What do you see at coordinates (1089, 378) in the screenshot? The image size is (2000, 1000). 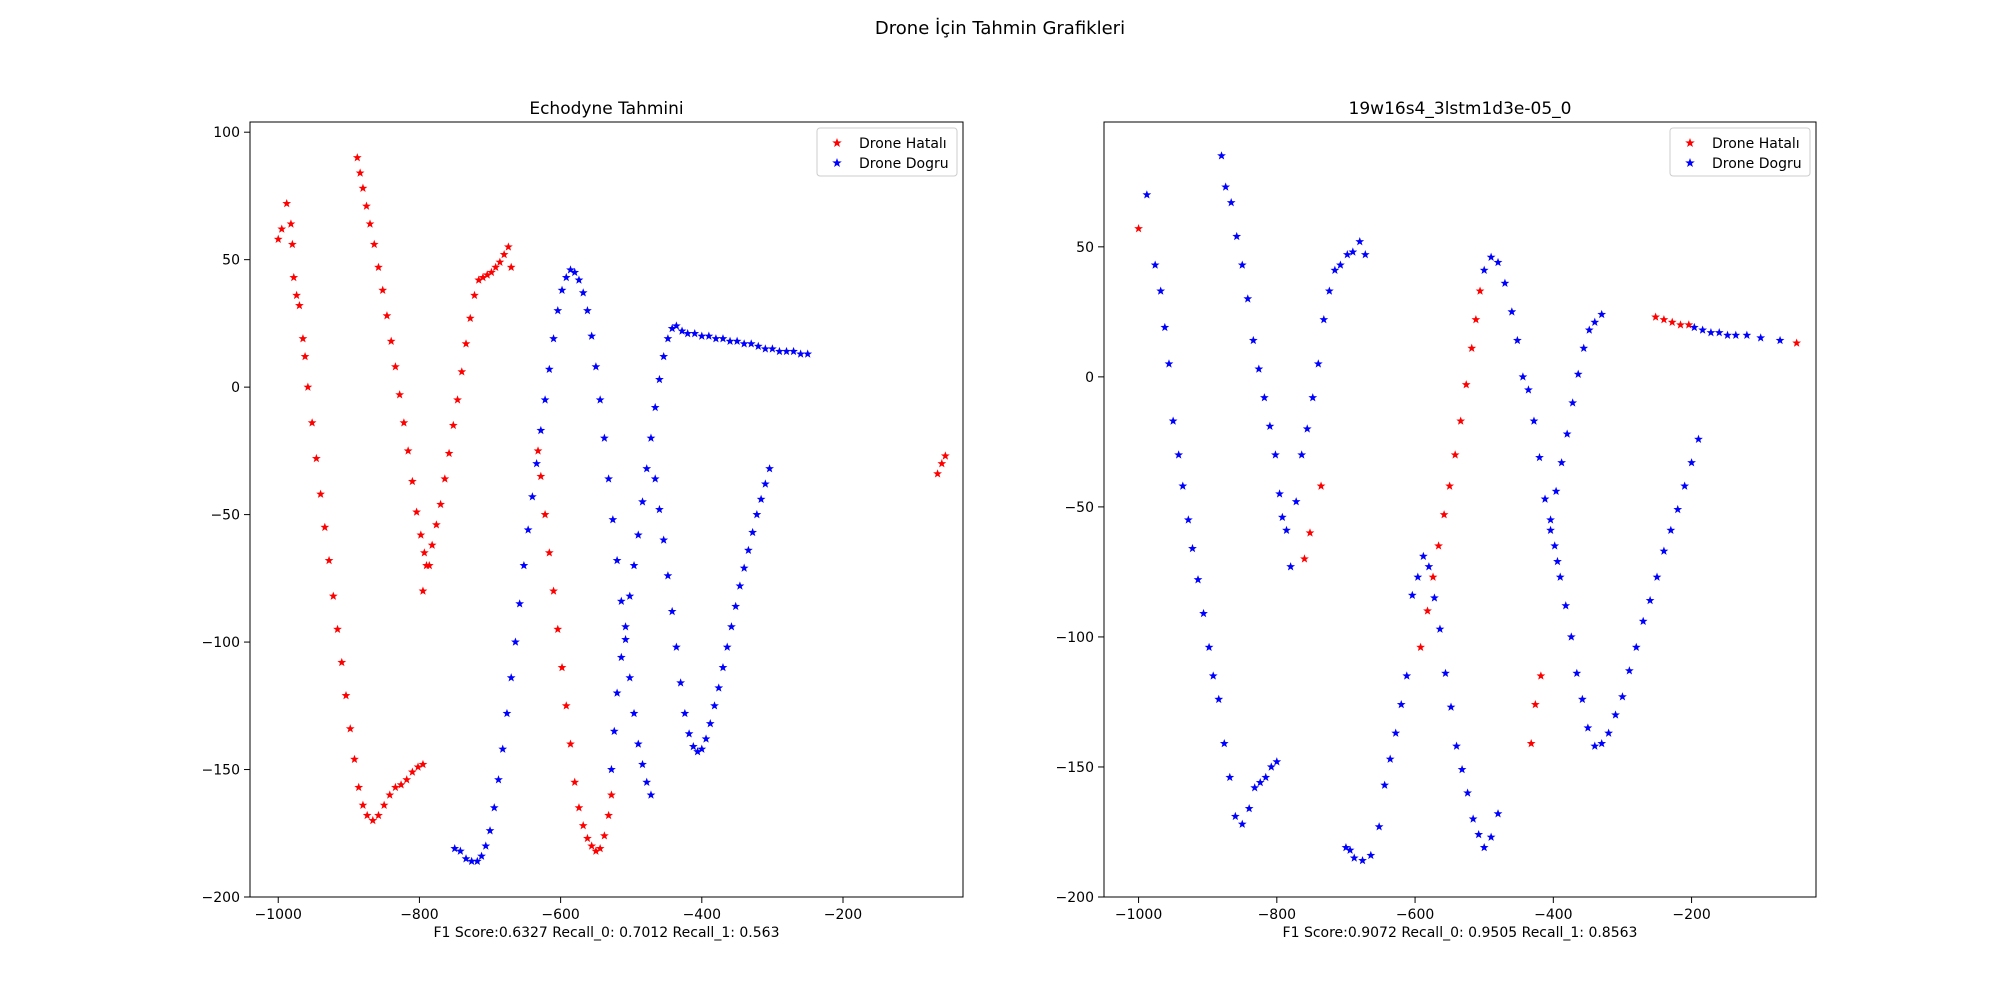 I see `right-y-tick-label: 0` at bounding box center [1089, 378].